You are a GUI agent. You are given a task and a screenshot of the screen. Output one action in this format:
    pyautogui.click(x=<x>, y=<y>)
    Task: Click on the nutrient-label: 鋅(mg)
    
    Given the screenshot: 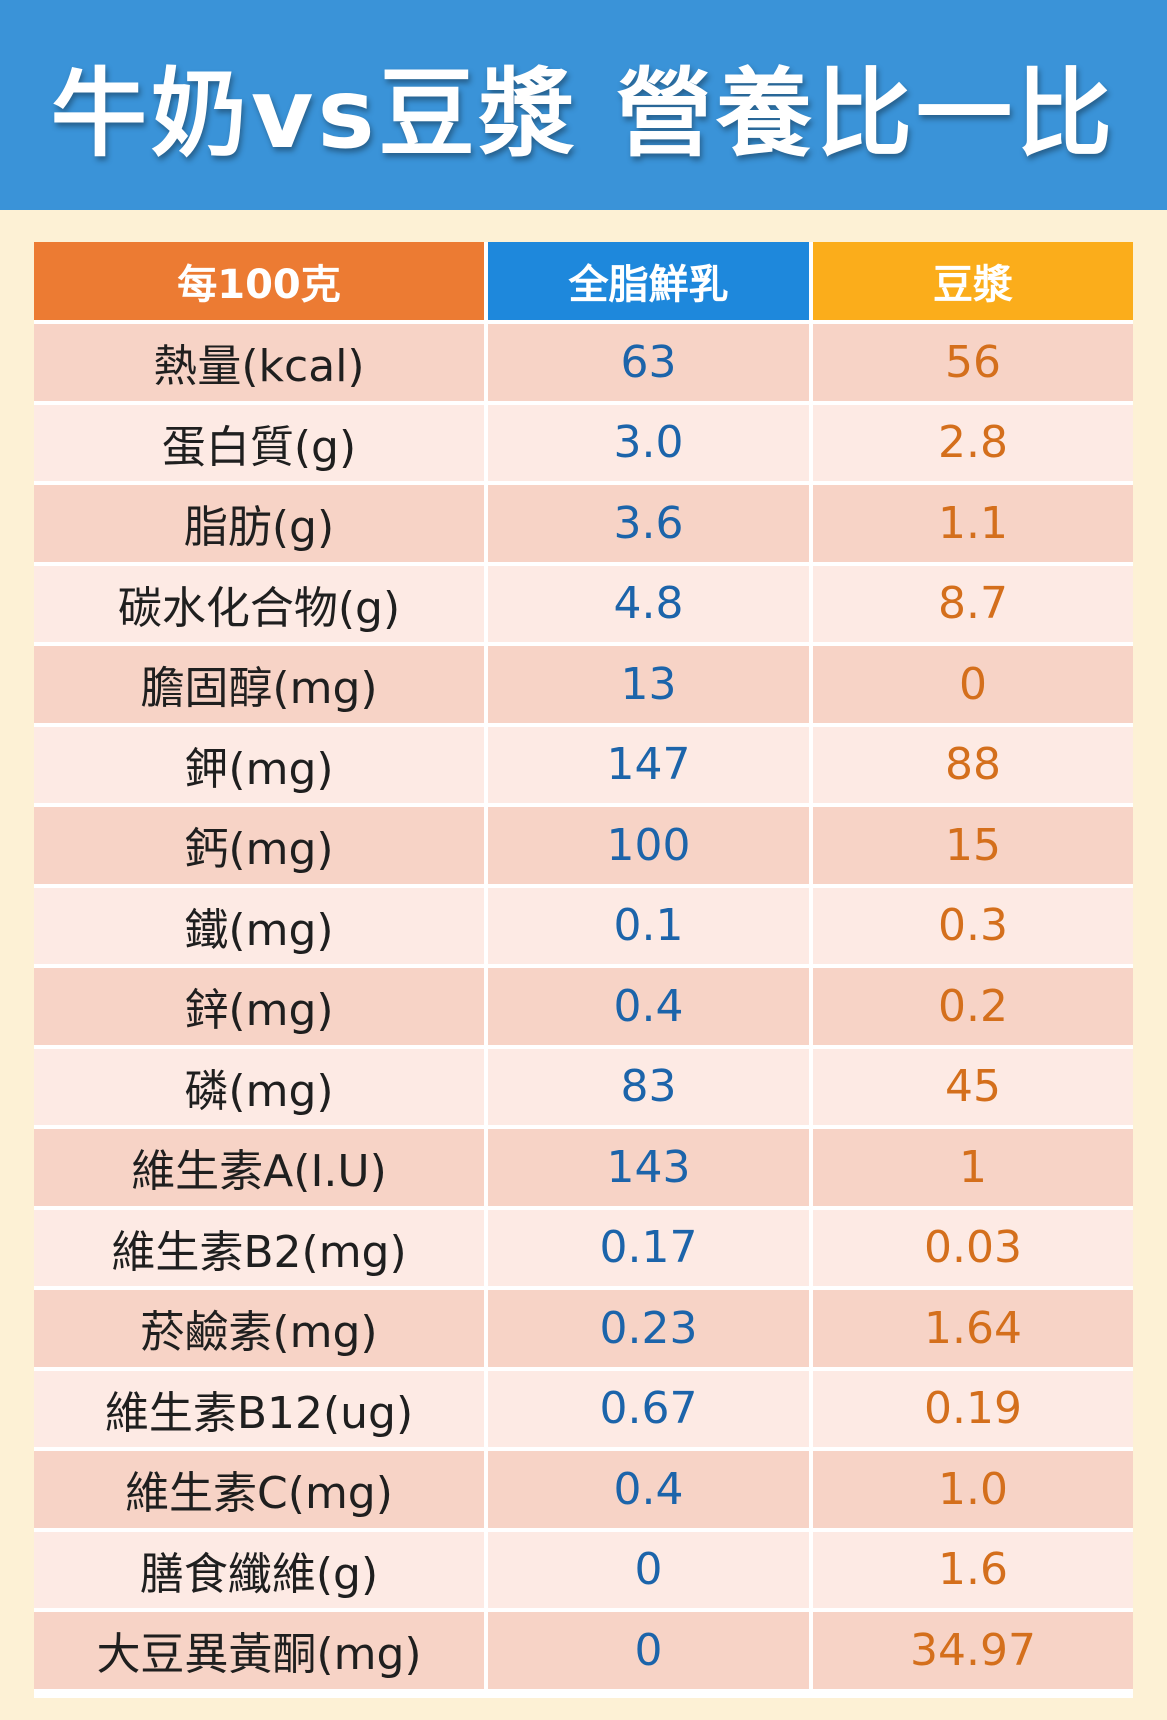 What is the action you would take?
    pyautogui.click(x=259, y=1006)
    